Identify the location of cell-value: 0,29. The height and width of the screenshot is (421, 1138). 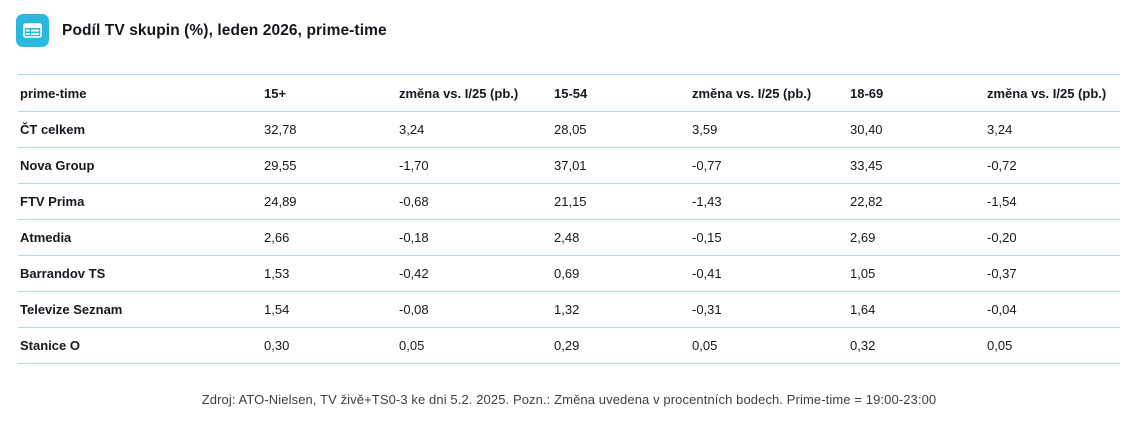
(621, 345).